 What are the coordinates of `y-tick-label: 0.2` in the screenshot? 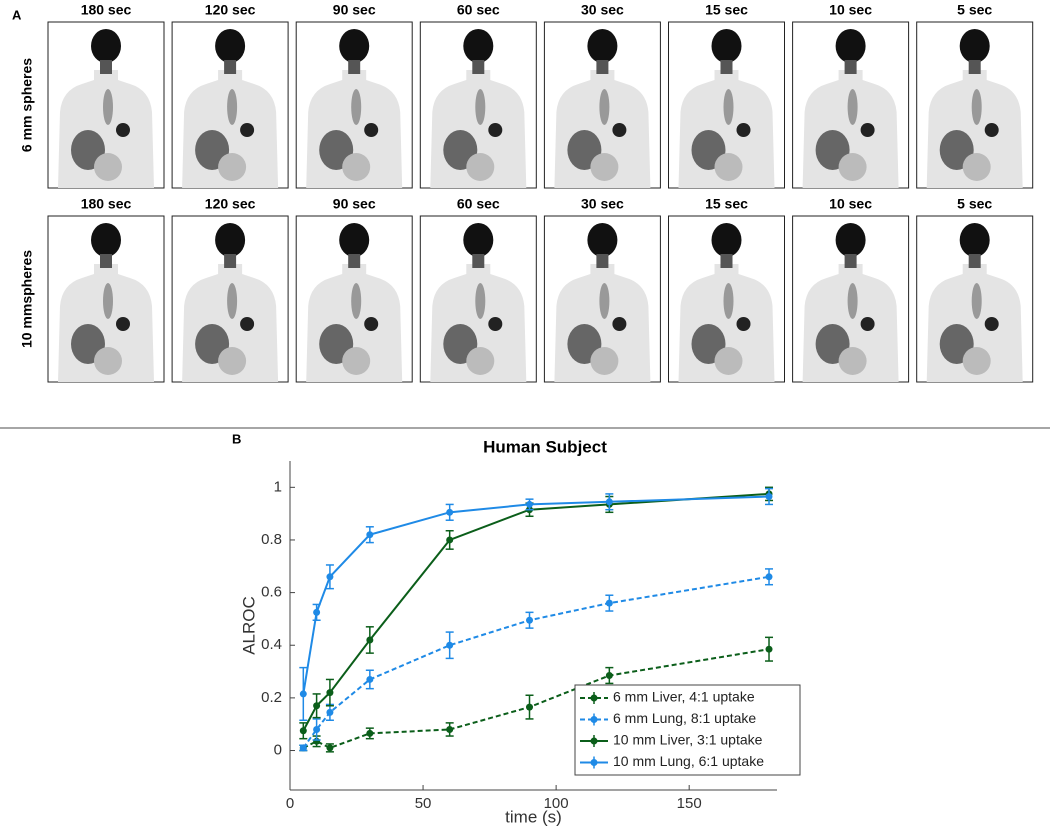 It's located at (271, 697).